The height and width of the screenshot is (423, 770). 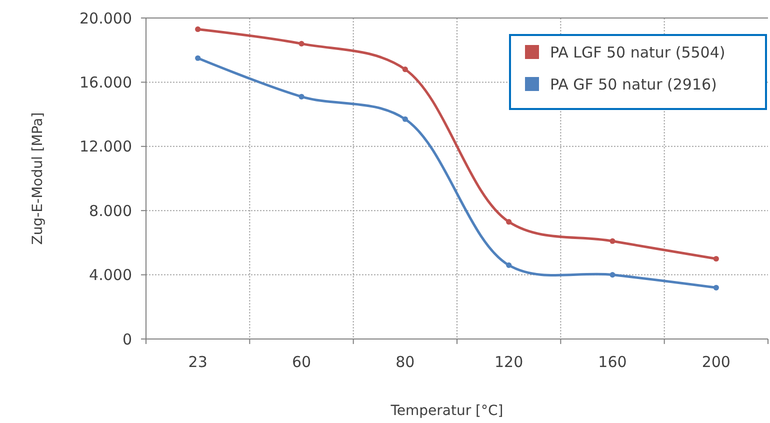 What do you see at coordinates (106, 82) in the screenshot?
I see `y-tick-label: 16.000` at bounding box center [106, 82].